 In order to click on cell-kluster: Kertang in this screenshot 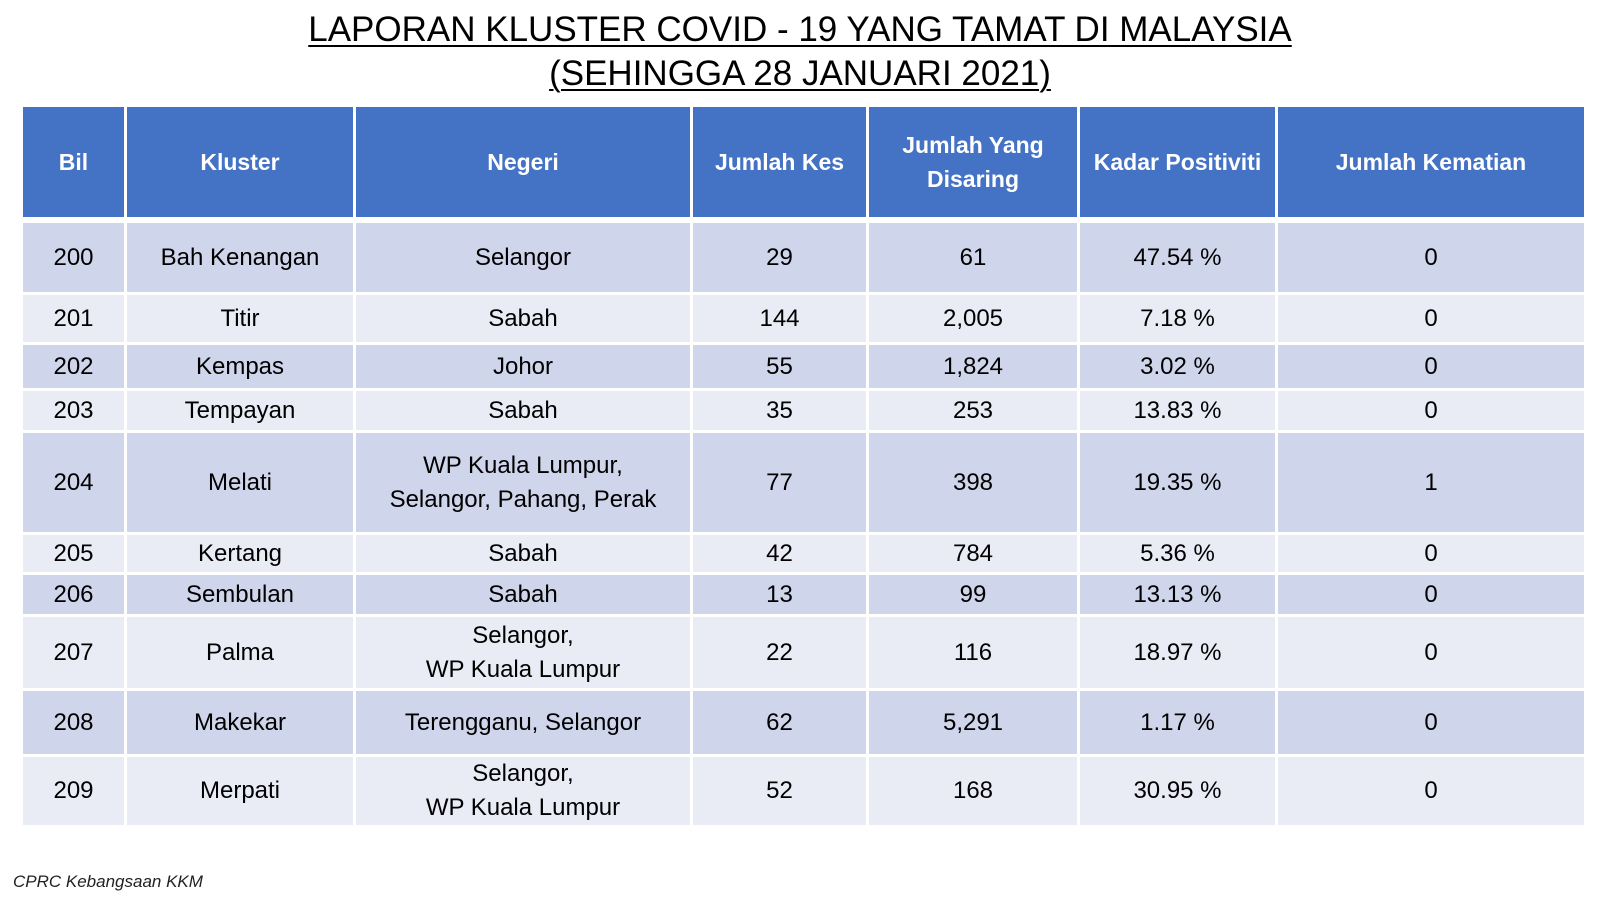, I will do `click(240, 553)`.